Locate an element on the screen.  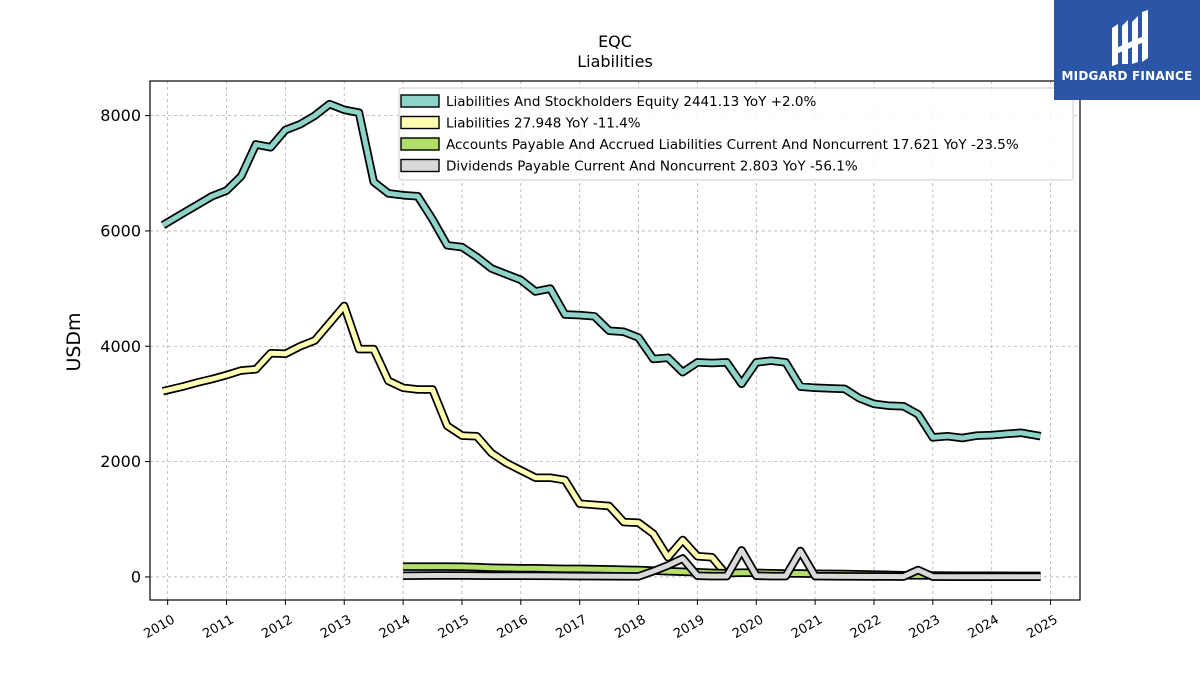
x-tick-label: 2023 is located at coordinates (925, 627).